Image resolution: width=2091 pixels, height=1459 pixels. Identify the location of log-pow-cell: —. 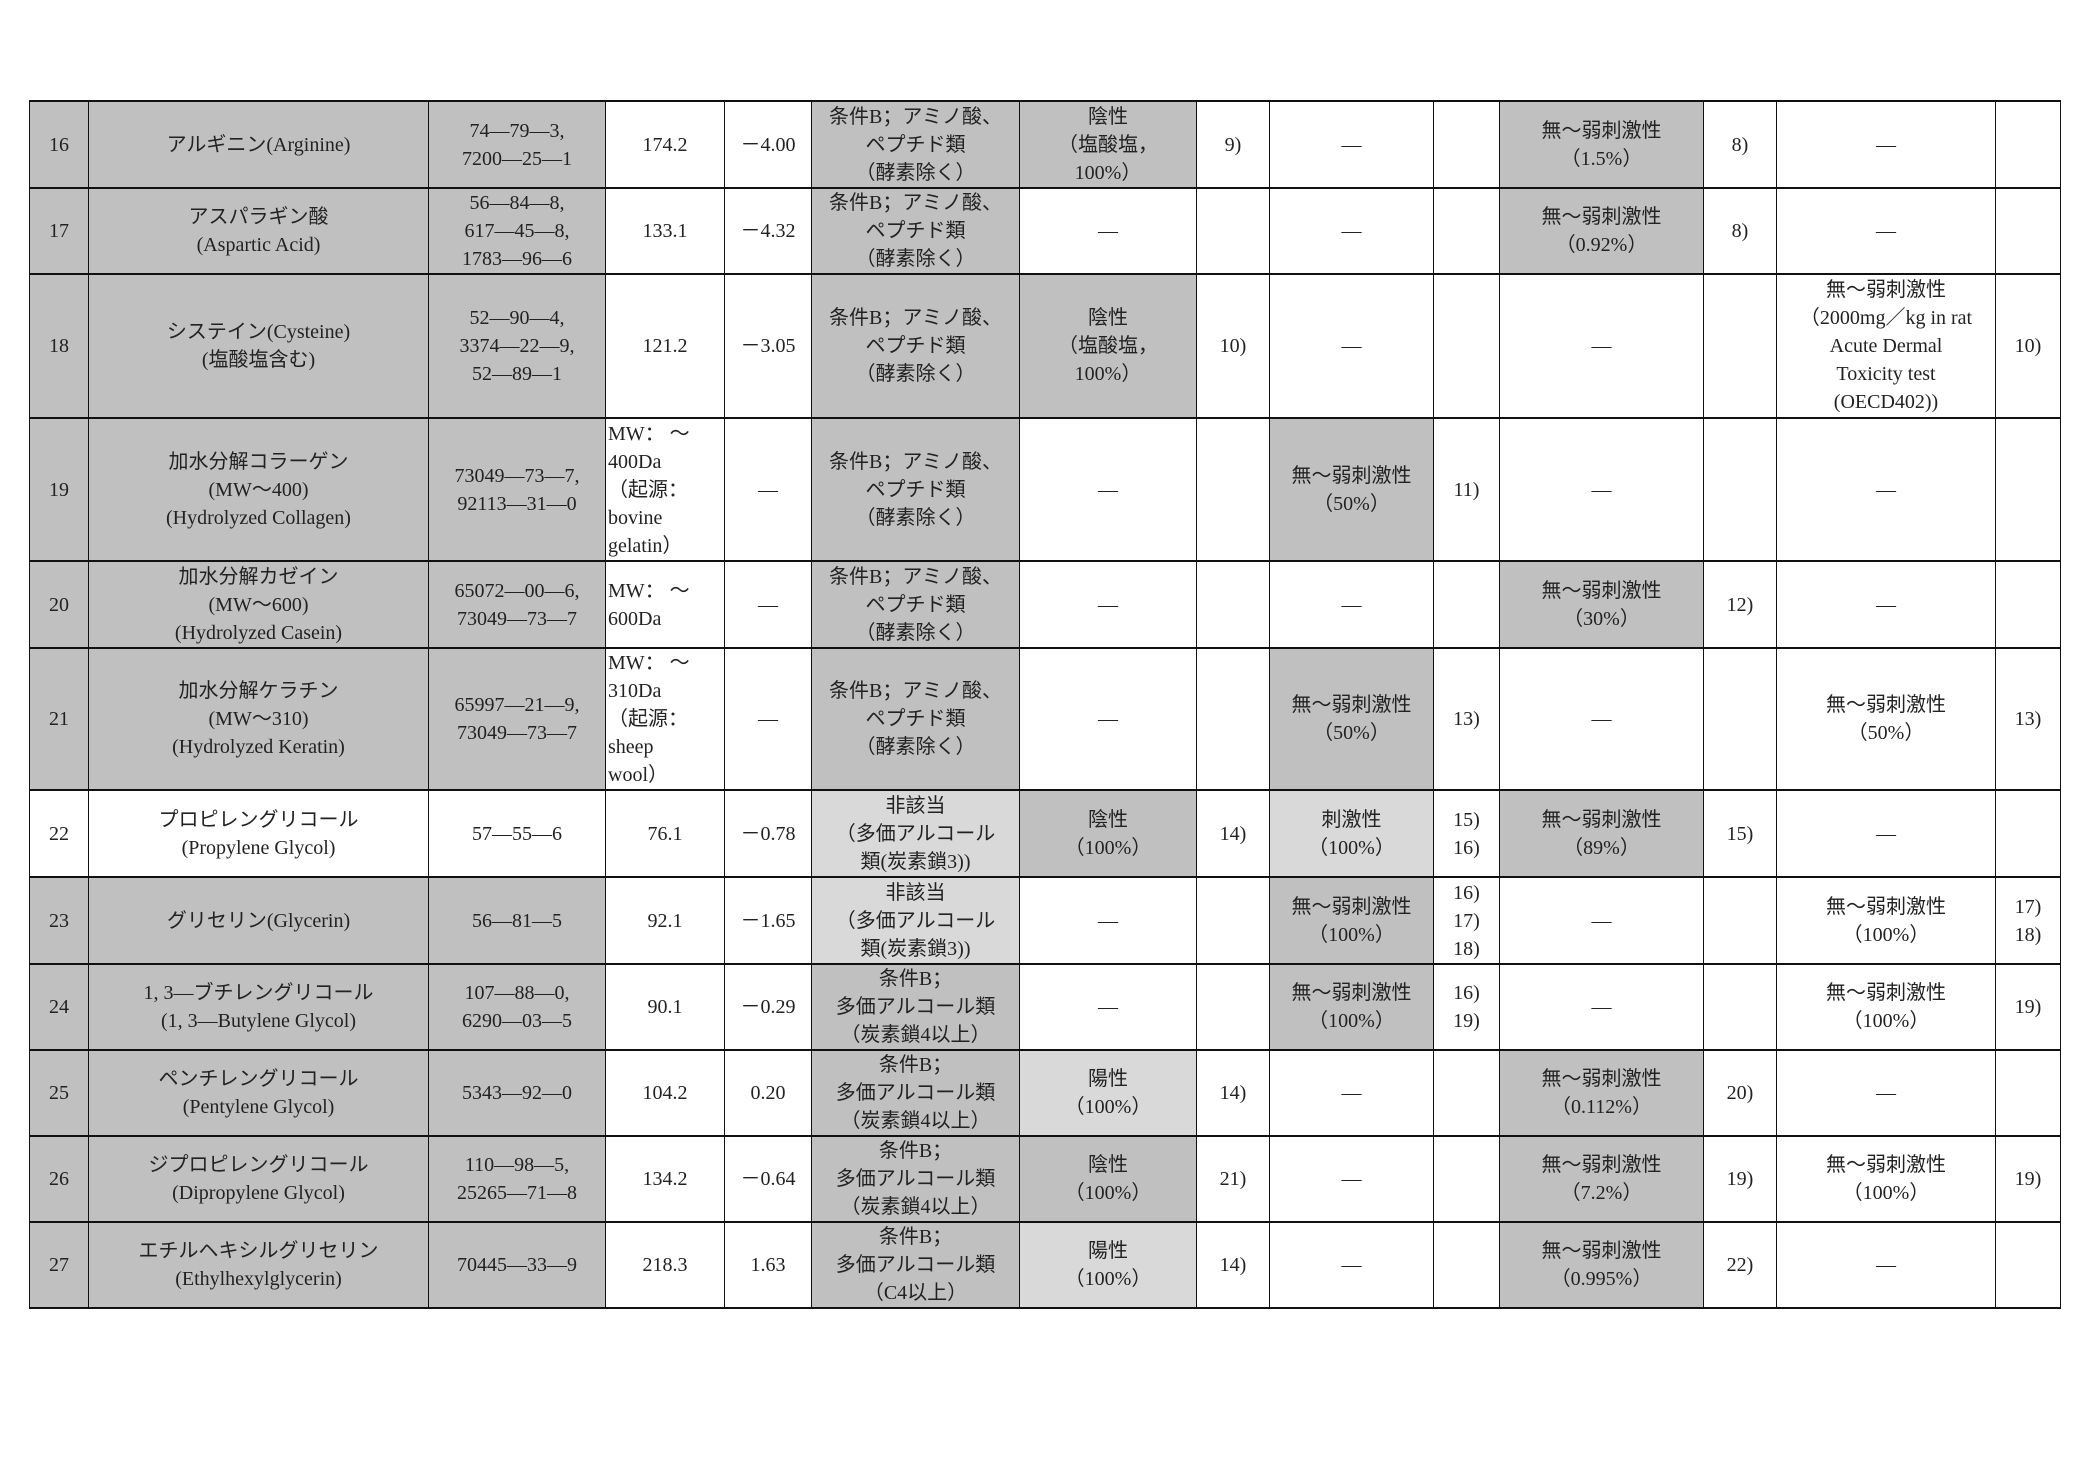
(768, 489).